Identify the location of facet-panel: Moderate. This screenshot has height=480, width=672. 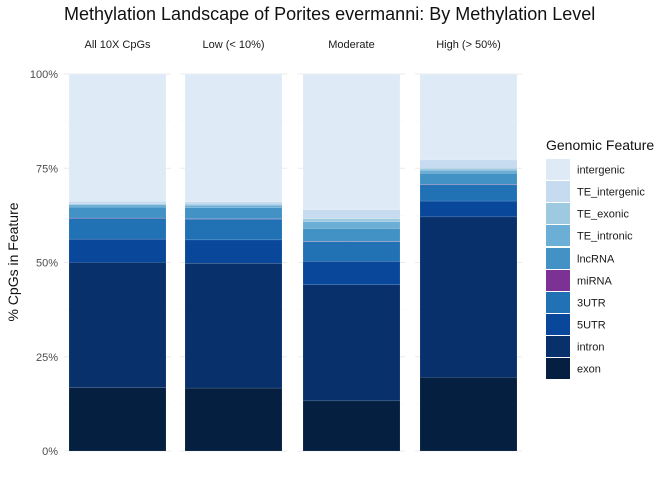
(351, 245).